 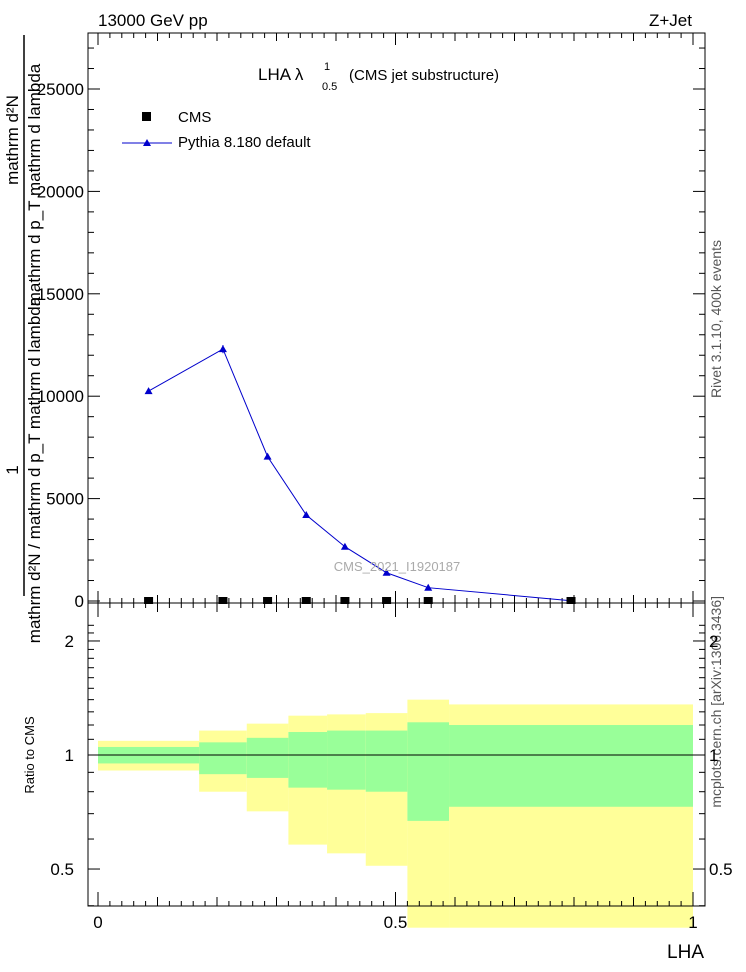 I want to click on plot-title: LHA λ, so click(x=281, y=74).